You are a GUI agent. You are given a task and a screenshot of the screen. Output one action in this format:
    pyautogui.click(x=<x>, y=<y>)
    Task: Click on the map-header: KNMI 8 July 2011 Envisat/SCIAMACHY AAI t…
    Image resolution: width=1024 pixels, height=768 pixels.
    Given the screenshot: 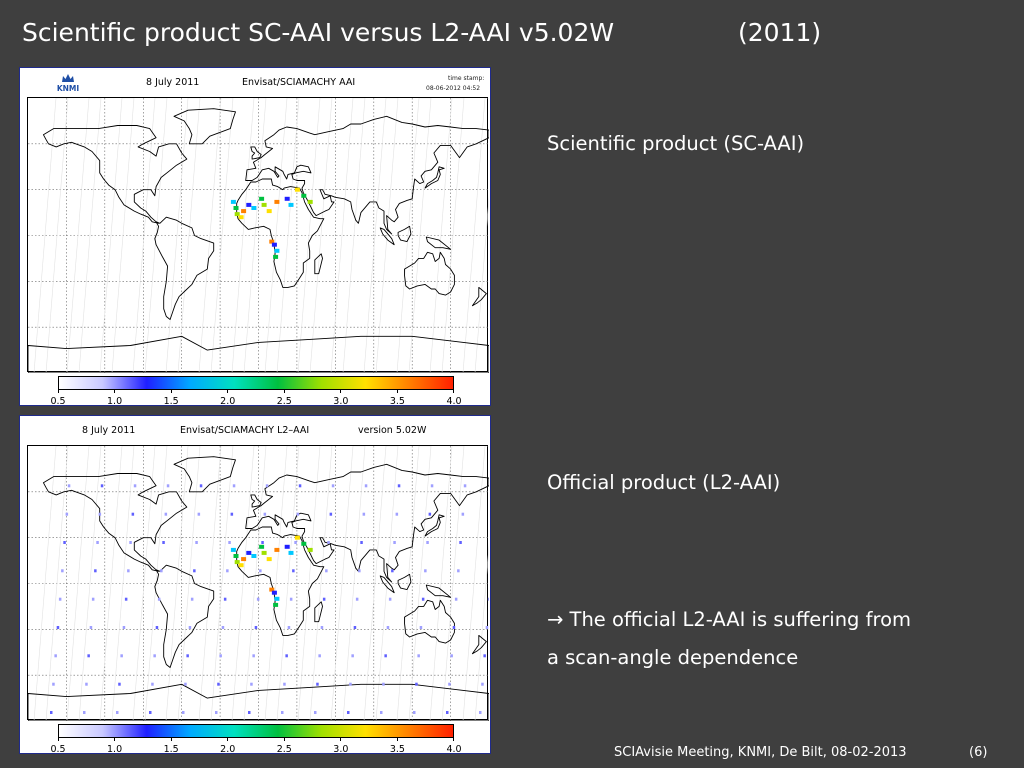 What is the action you would take?
    pyautogui.click(x=255, y=81)
    